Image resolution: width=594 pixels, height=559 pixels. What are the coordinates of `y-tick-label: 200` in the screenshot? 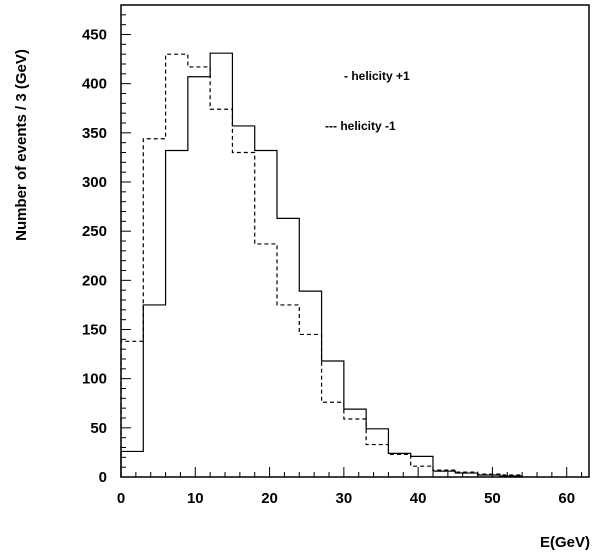 It's located at (94, 280).